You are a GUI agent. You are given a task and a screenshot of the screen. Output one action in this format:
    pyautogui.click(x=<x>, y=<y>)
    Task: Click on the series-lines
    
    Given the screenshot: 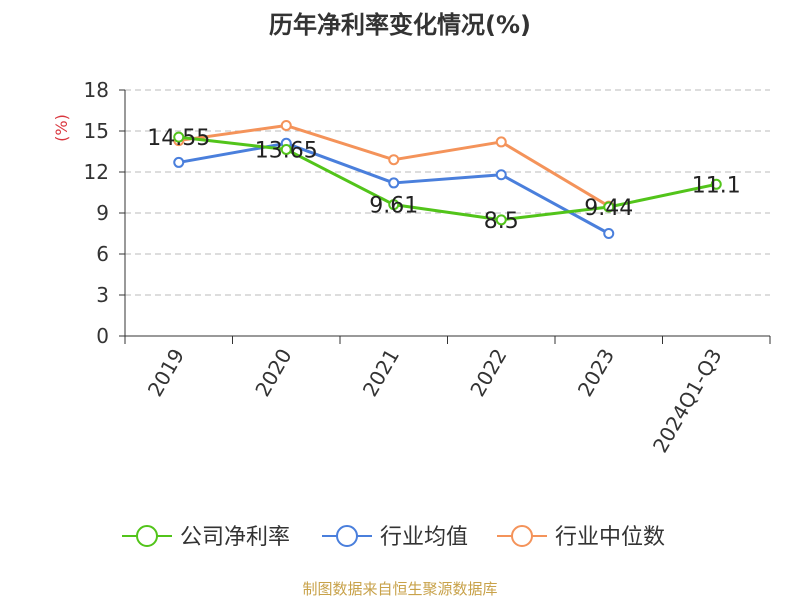 What is the action you would take?
    pyautogui.click(x=447, y=179)
    